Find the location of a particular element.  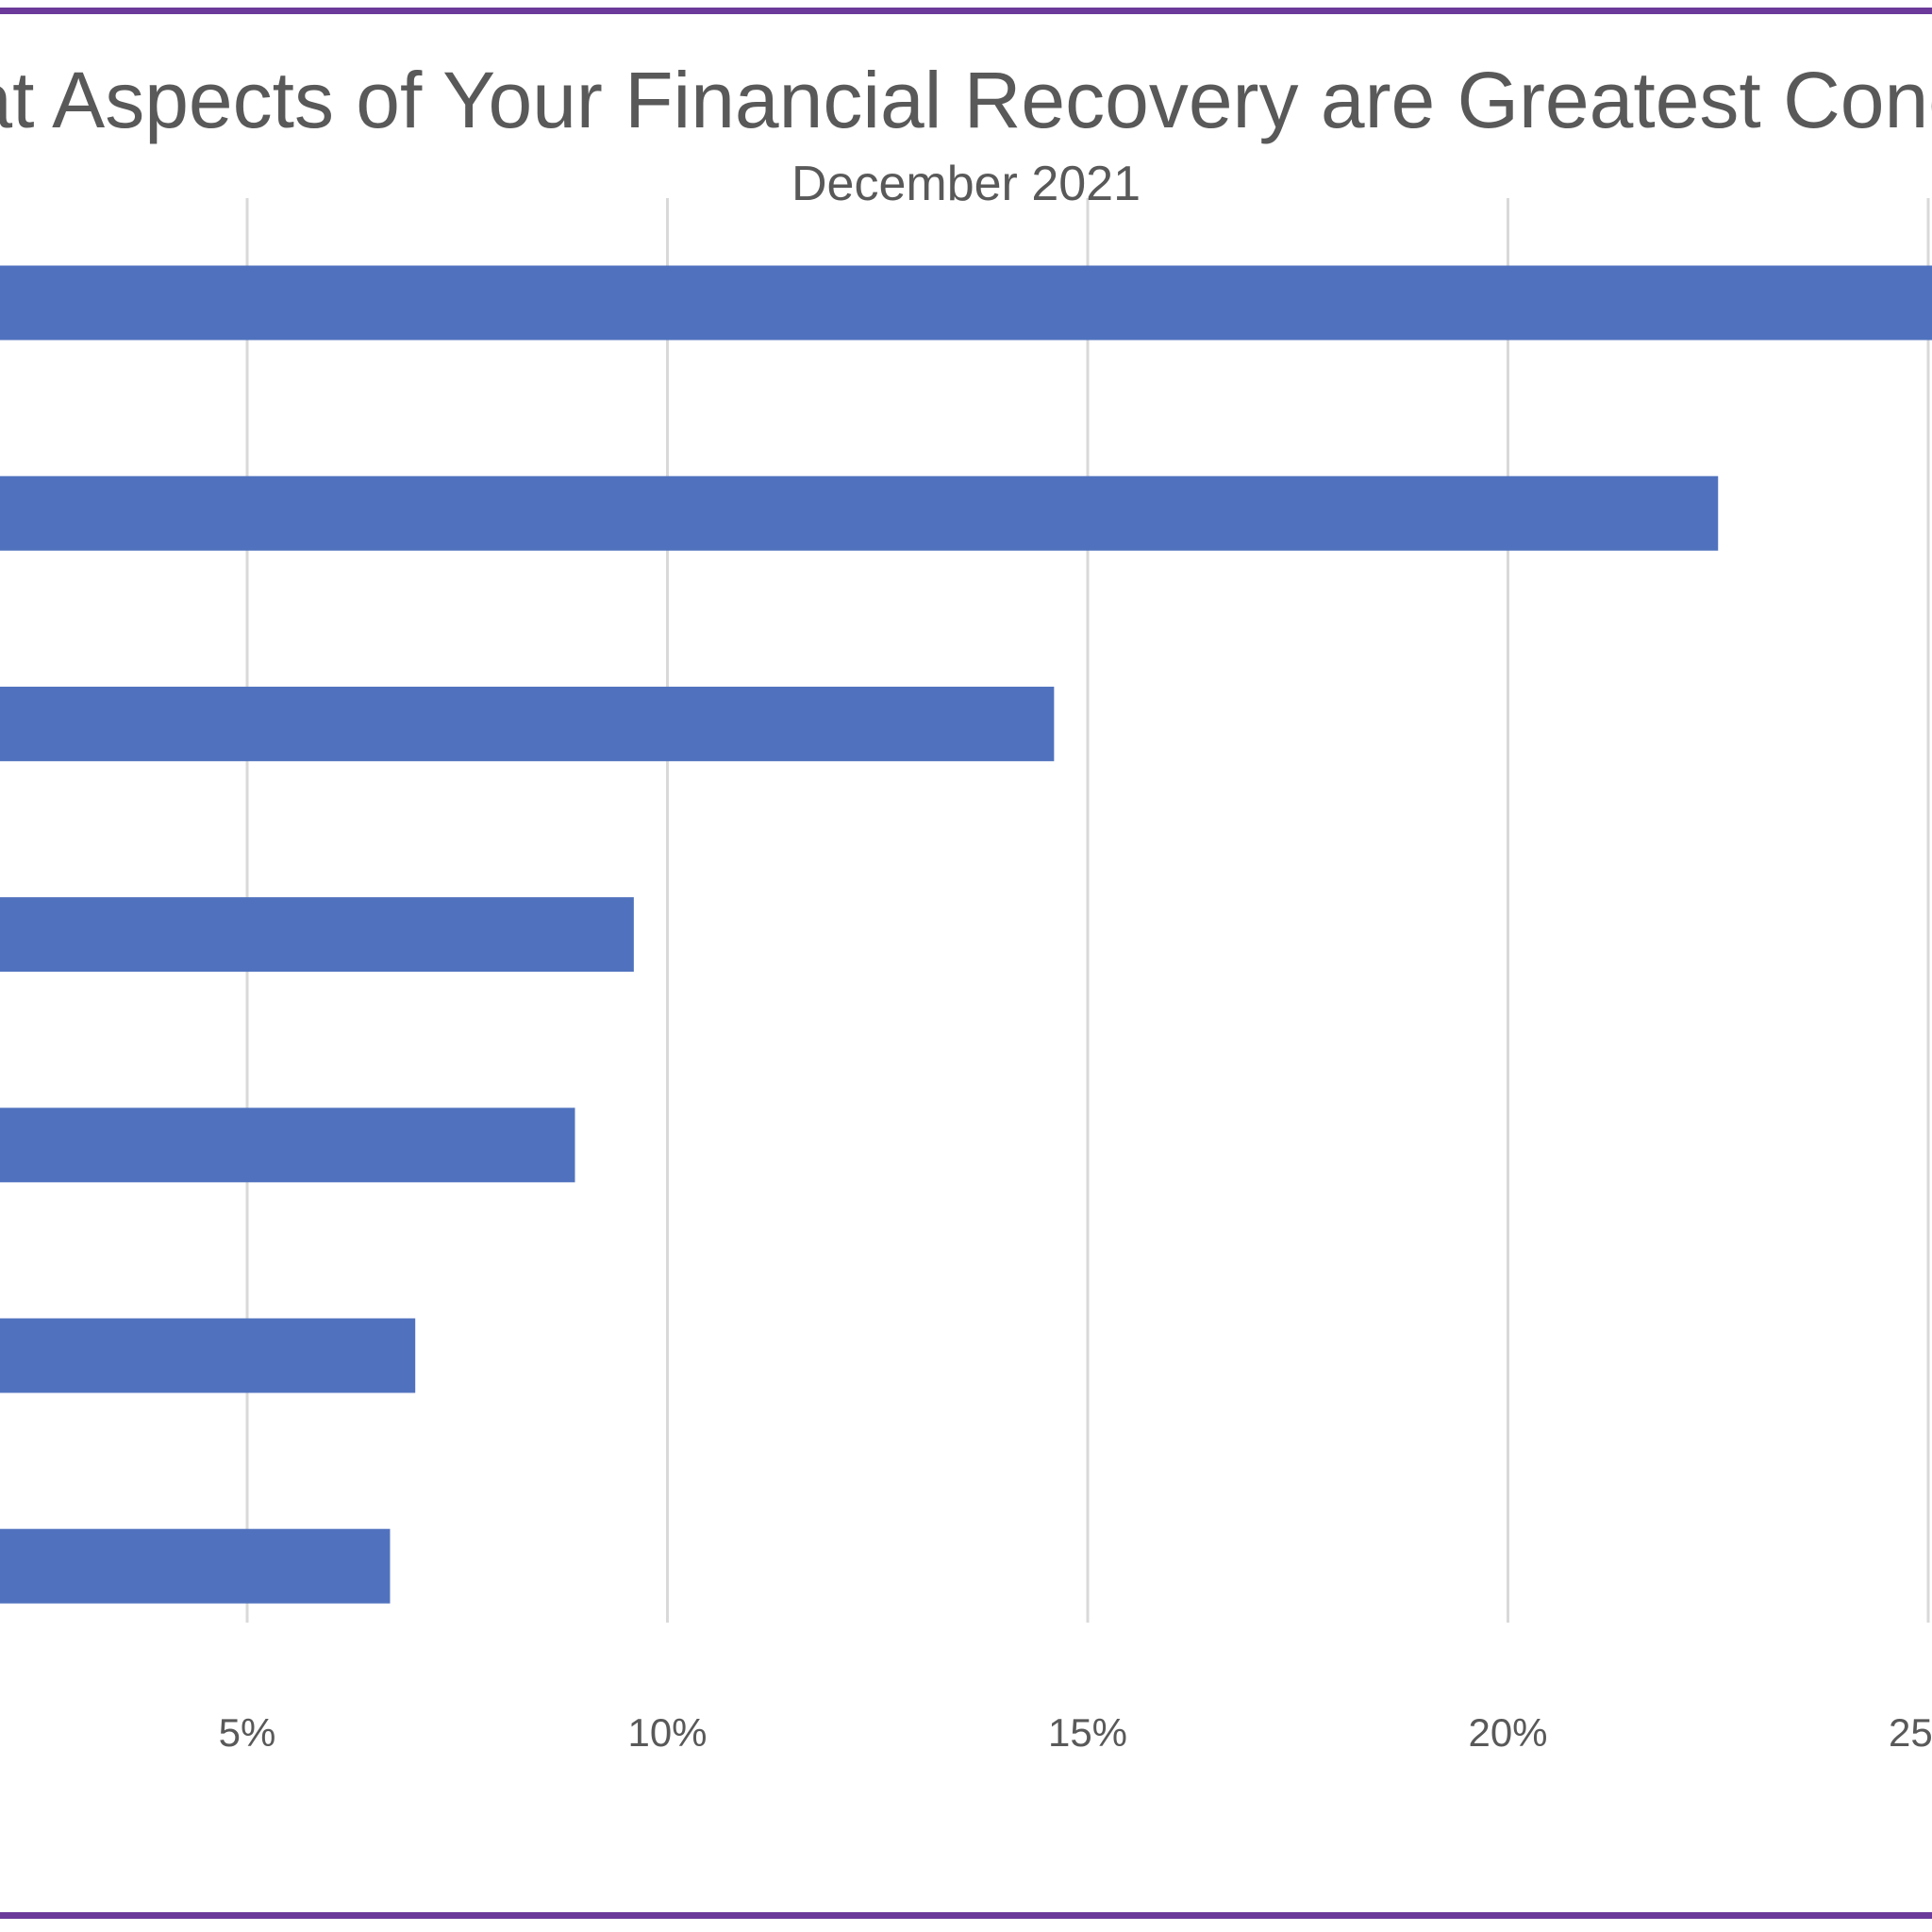

x-tick-label: 15% is located at coordinates (1087, 1733).